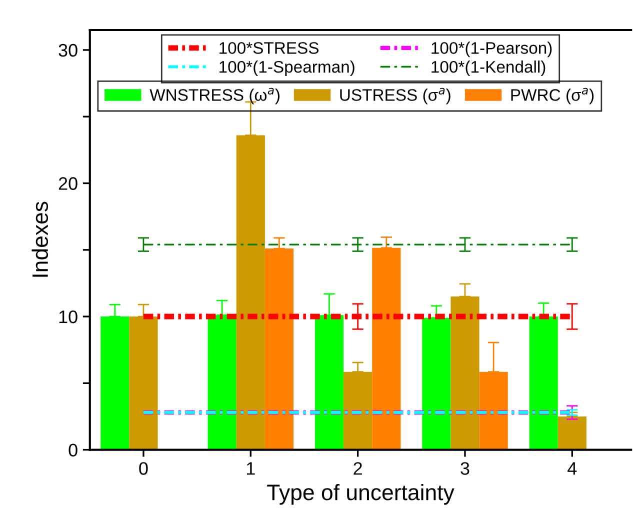  Describe the element at coordinates (360, 494) in the screenshot. I see `x-axis-title: Type of uncertainty` at that location.